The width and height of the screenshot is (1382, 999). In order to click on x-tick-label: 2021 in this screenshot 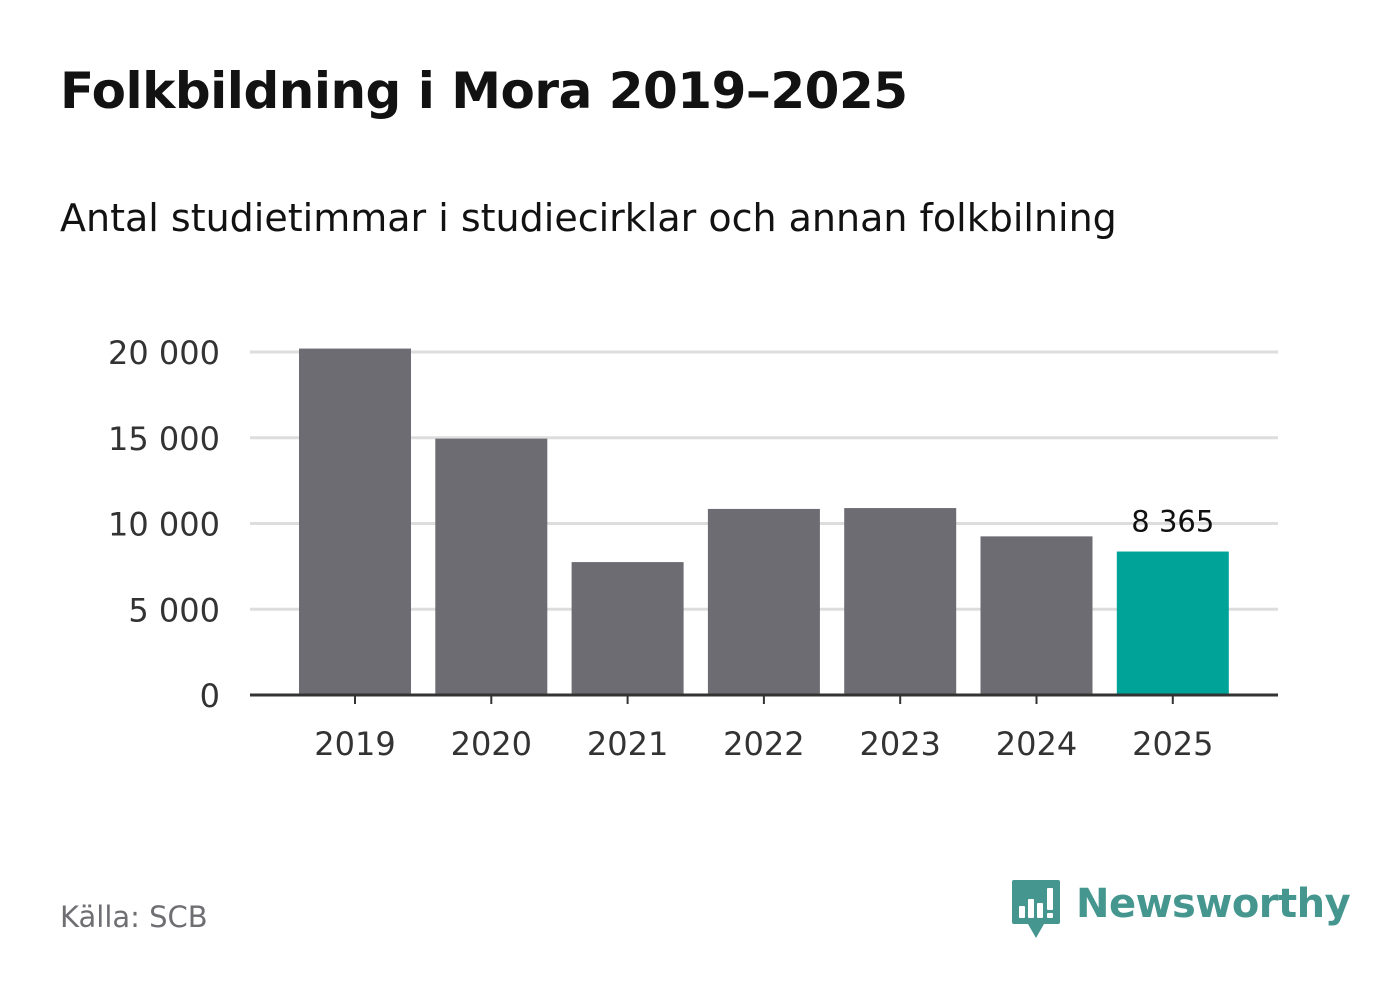, I will do `click(627, 744)`.